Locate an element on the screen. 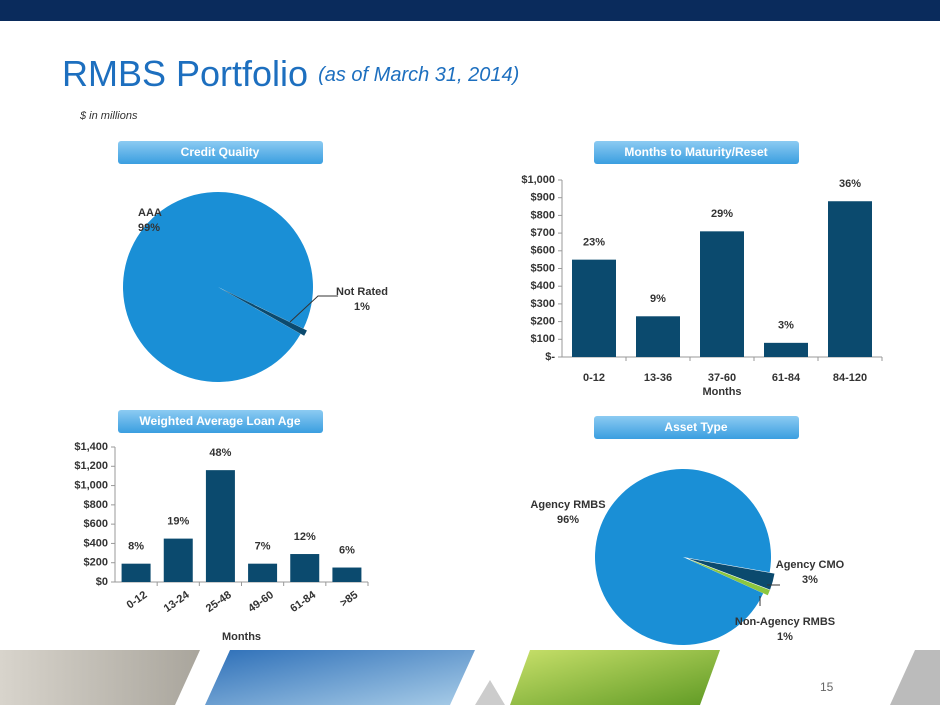 Image resolution: width=940 pixels, height=705 pixels. section-title: Asset Type is located at coordinates (695, 427).